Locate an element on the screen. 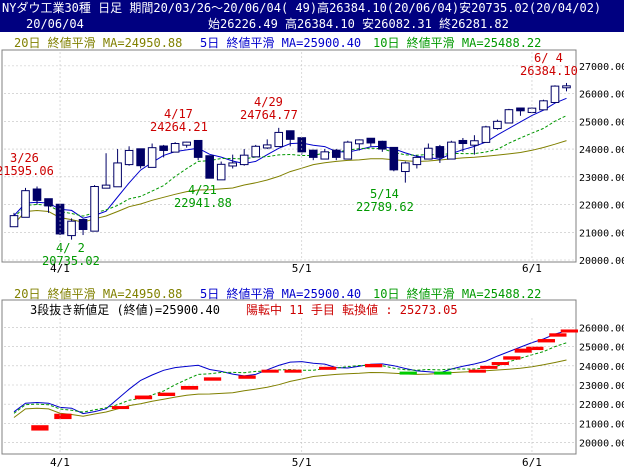  annotation-value: 22789.62 is located at coordinates (385, 207).